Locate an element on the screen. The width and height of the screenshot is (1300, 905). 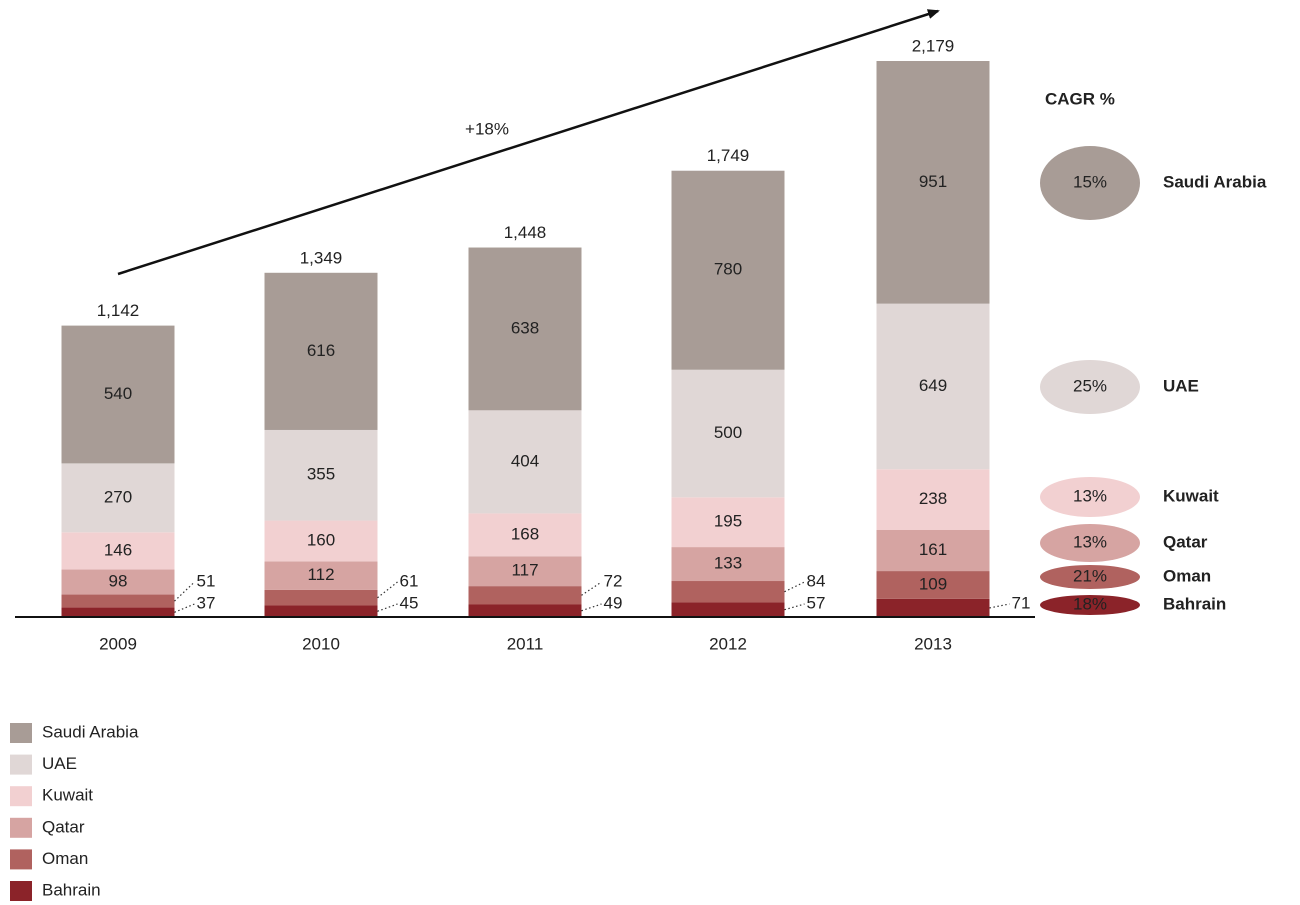
segment-label: 638 is located at coordinates (525, 327).